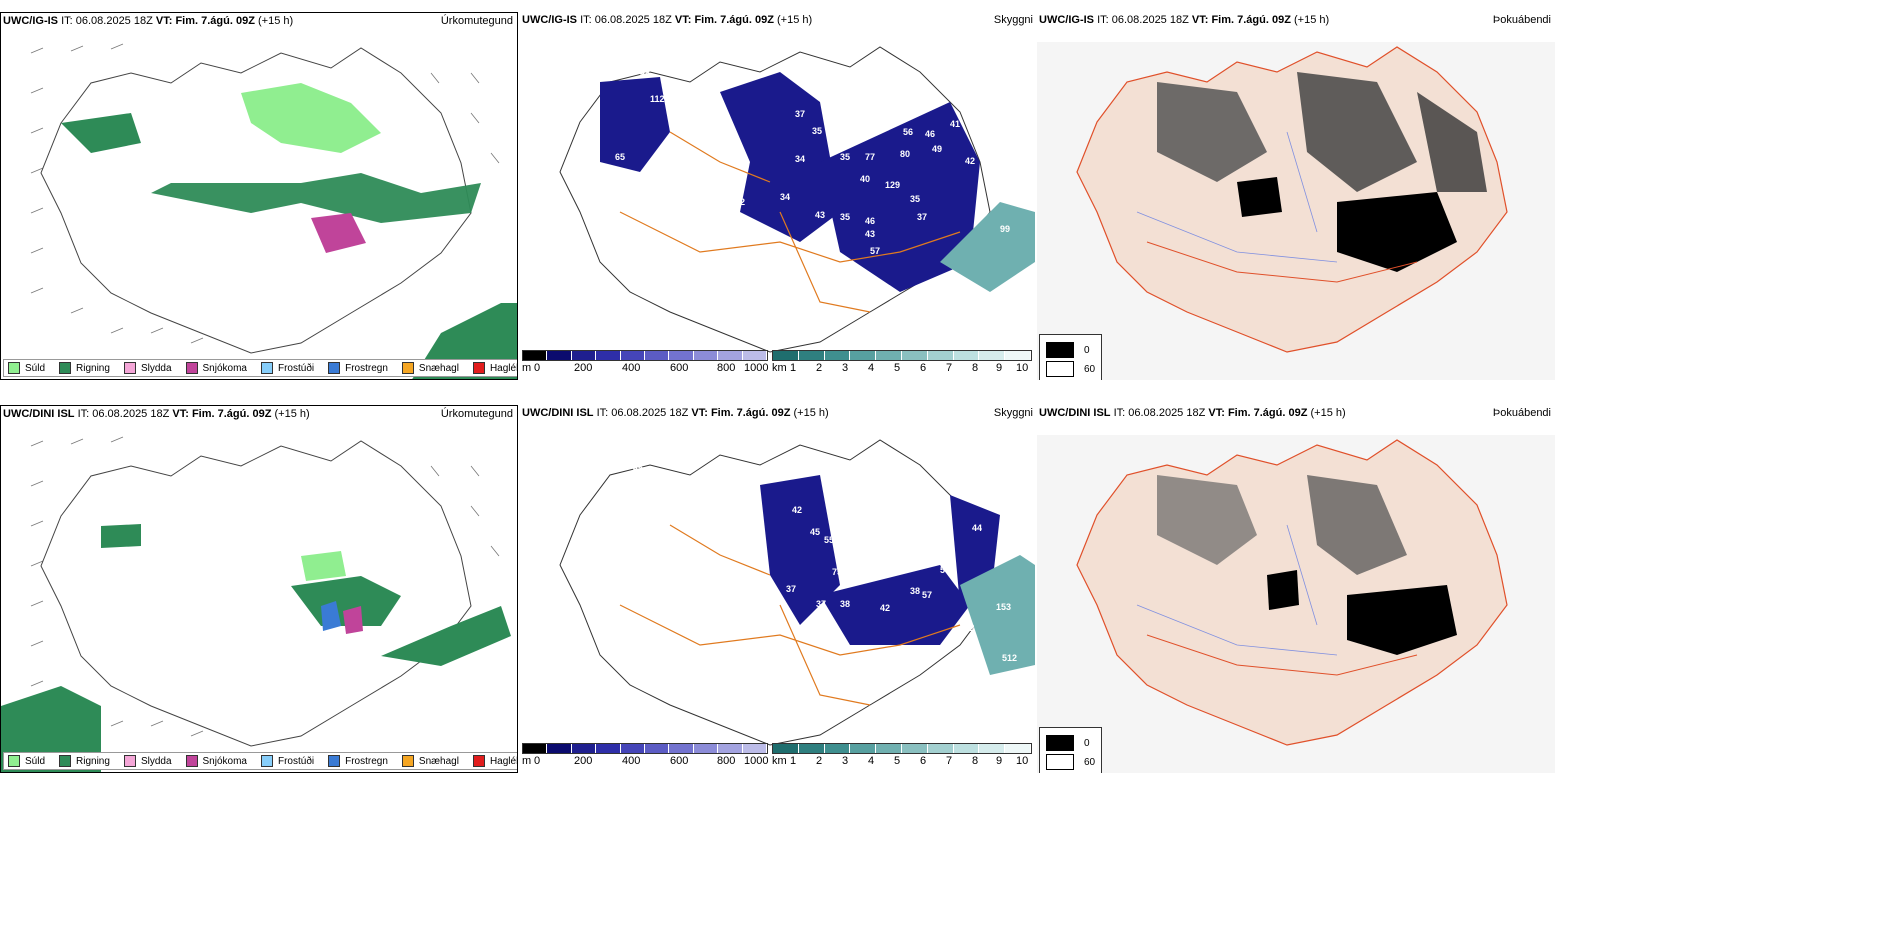 This screenshot has width=1900, height=950. I want to click on legend-item: Slydda, so click(147, 368).